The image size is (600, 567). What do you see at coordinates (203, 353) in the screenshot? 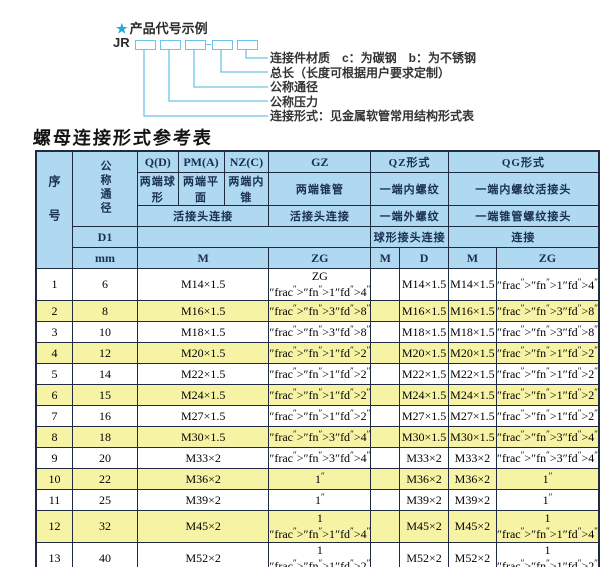
I see `cell-m: M20×1.5` at bounding box center [203, 353].